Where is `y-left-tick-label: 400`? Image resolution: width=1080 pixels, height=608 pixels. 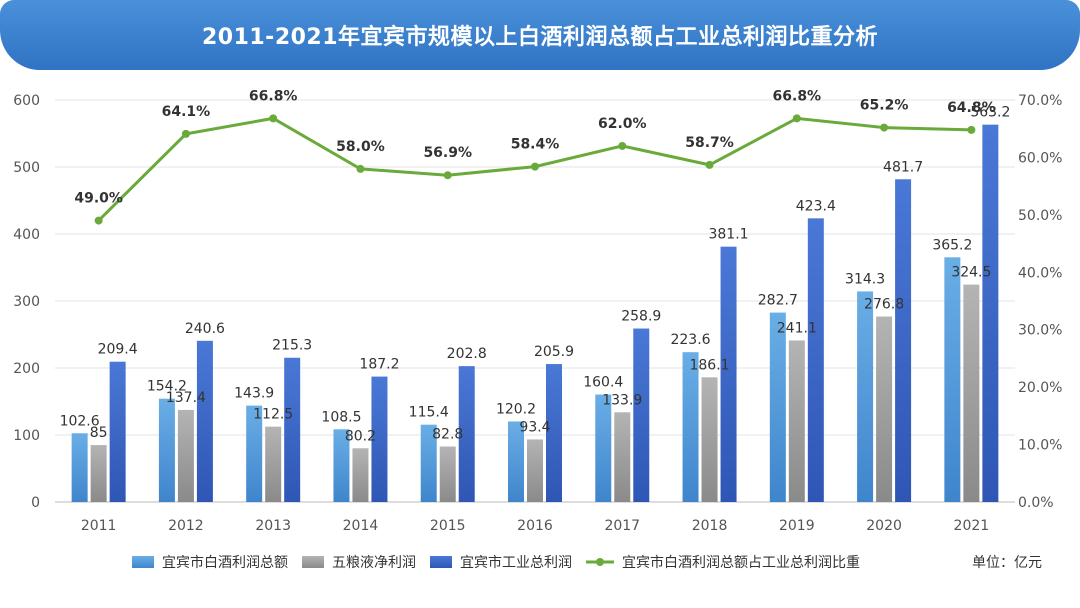 y-left-tick-label: 400 is located at coordinates (26, 235).